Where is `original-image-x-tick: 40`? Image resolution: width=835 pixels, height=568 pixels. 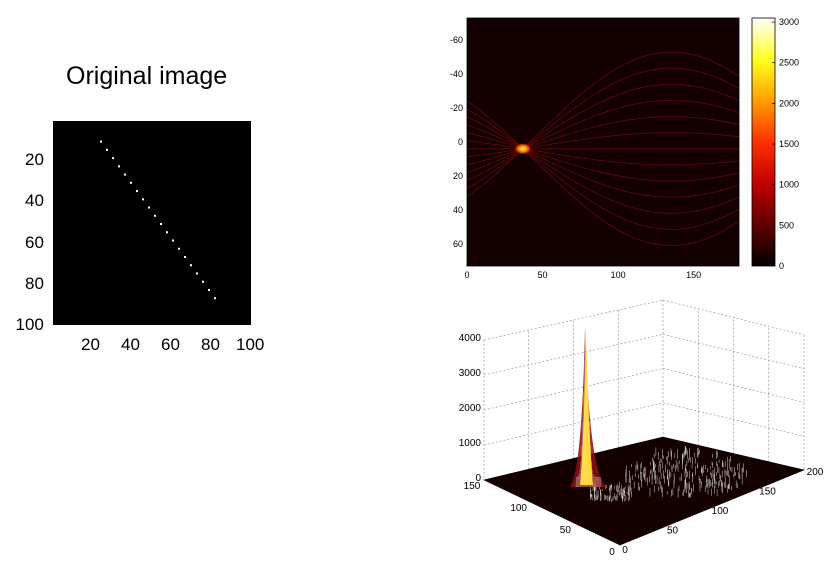 original-image-x-tick: 40 is located at coordinates (130, 344).